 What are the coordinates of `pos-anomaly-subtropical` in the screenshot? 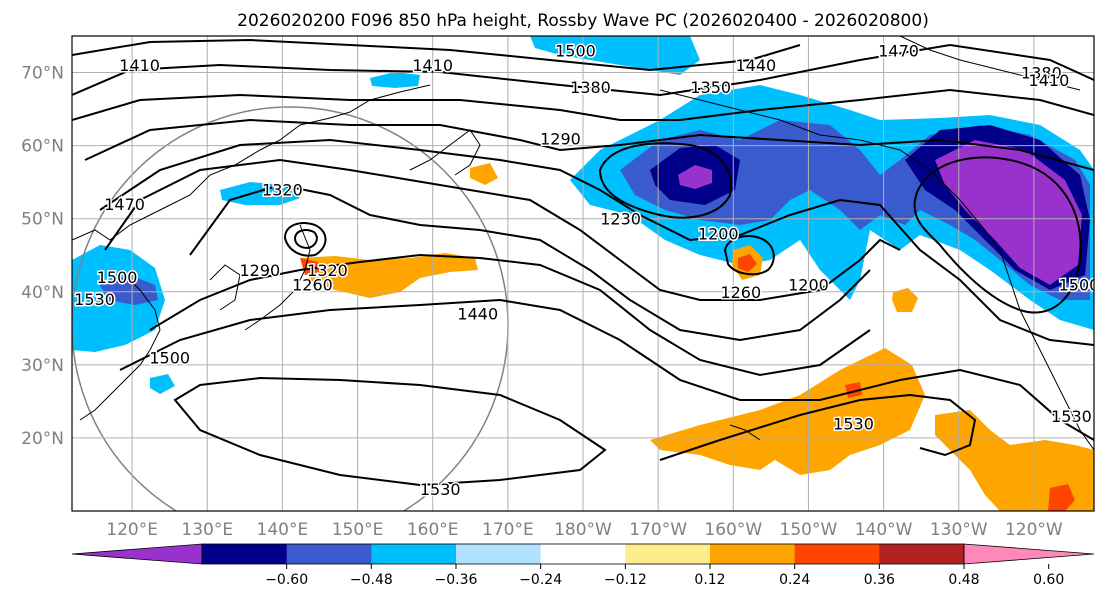 It's located at (787, 411).